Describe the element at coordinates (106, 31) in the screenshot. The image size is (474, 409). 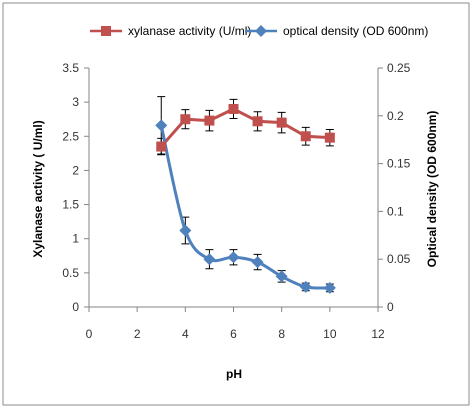
I see `legend-marker-xylanase` at that location.